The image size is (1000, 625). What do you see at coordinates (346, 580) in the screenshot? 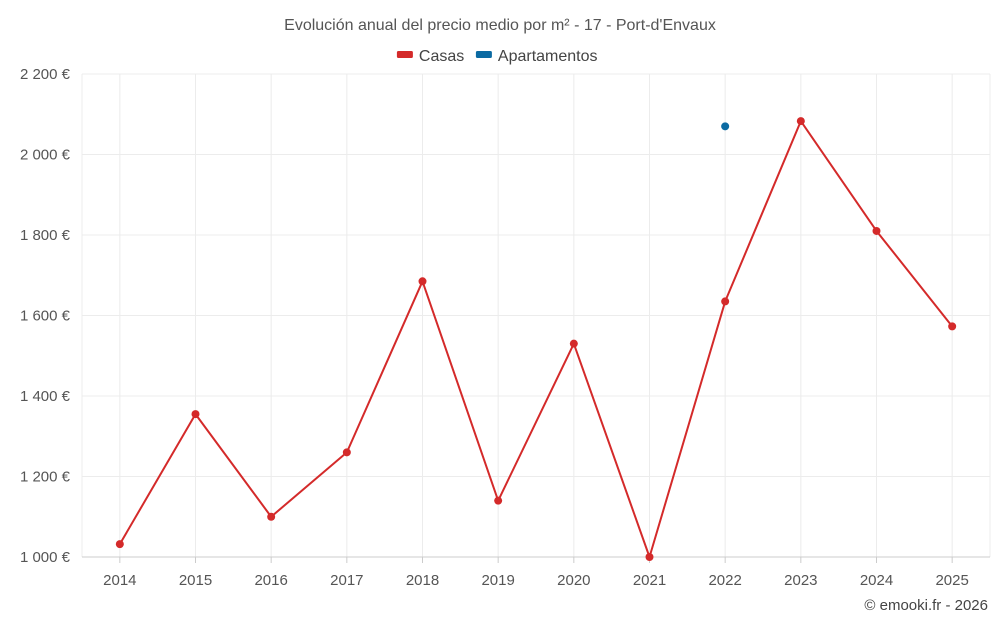
I see `x-tick-label: 2017` at bounding box center [346, 580].